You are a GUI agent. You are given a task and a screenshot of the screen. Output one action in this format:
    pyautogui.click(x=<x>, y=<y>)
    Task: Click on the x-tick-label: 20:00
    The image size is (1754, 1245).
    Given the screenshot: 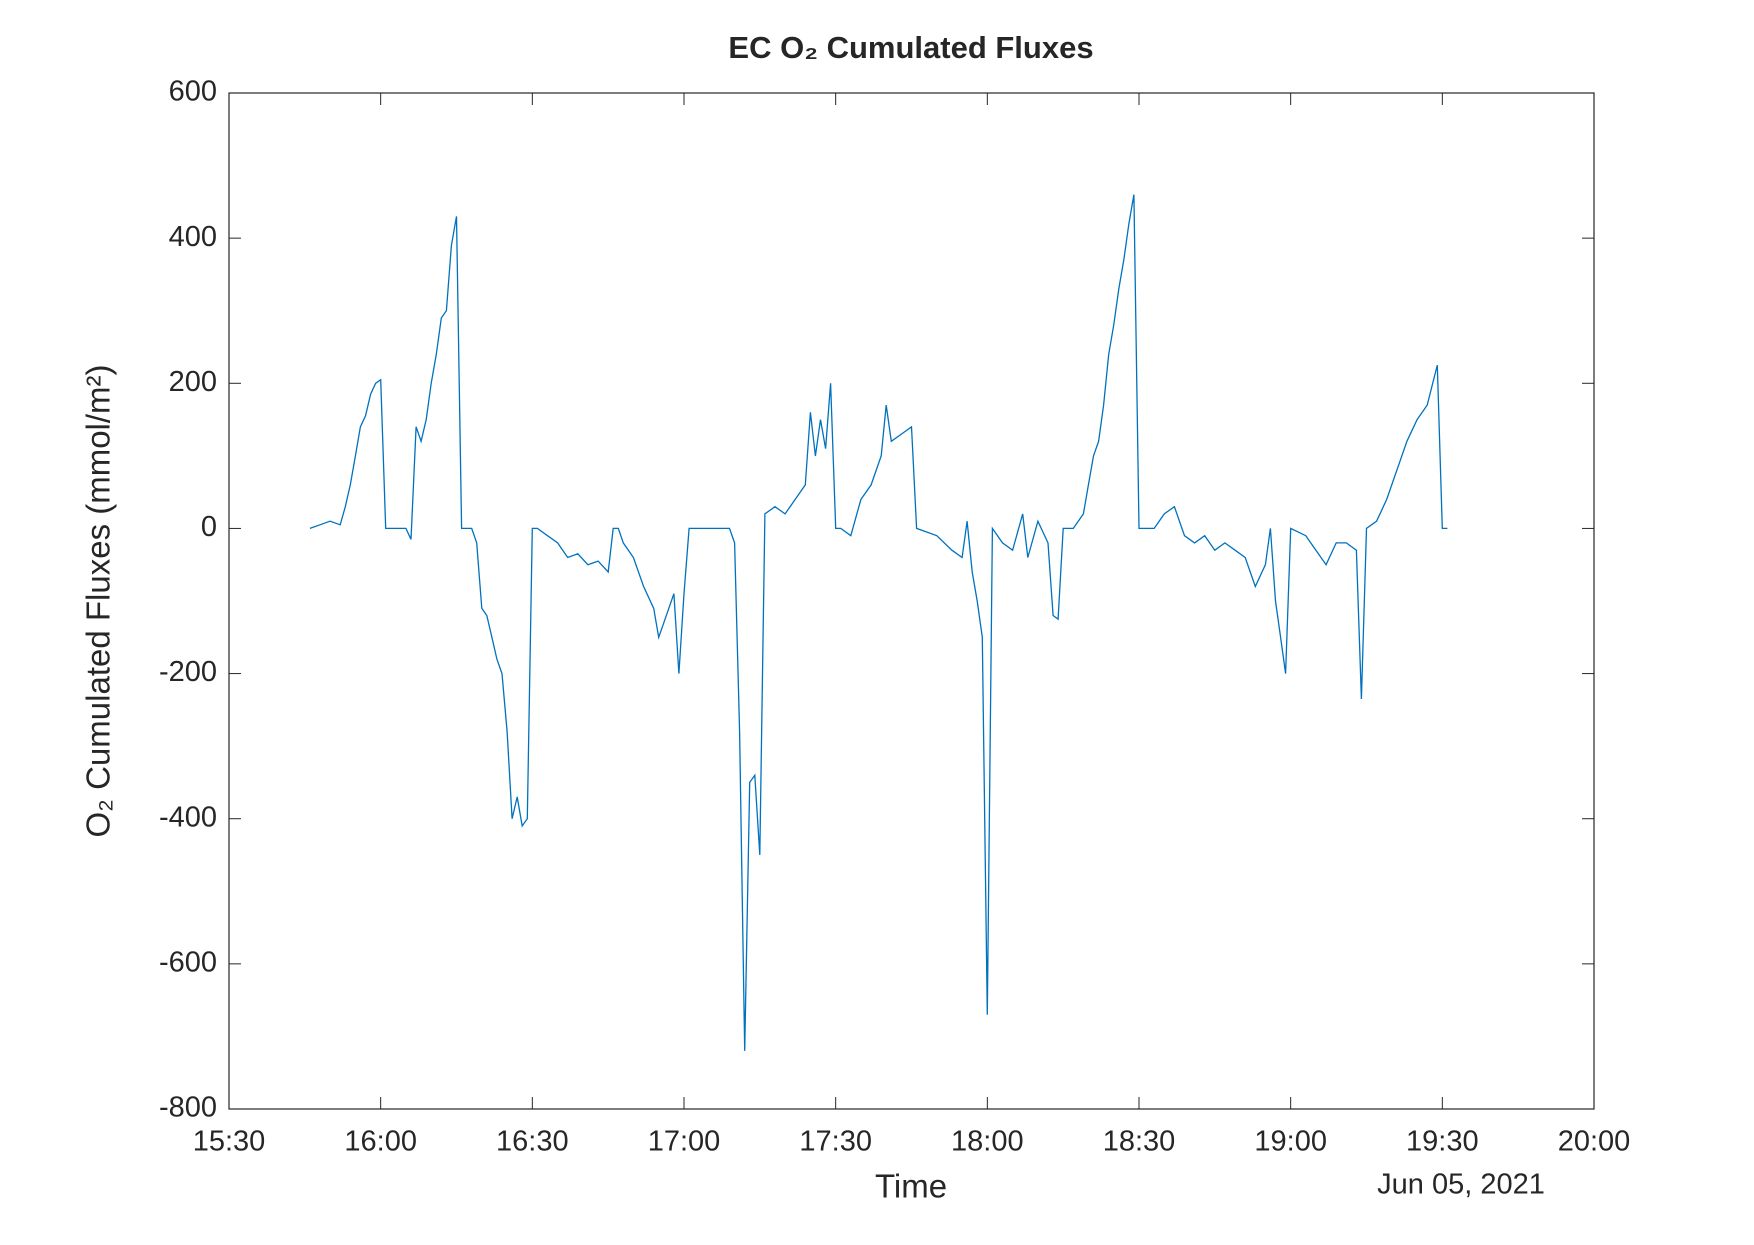 What is the action you would take?
    pyautogui.click(x=1594, y=1142)
    